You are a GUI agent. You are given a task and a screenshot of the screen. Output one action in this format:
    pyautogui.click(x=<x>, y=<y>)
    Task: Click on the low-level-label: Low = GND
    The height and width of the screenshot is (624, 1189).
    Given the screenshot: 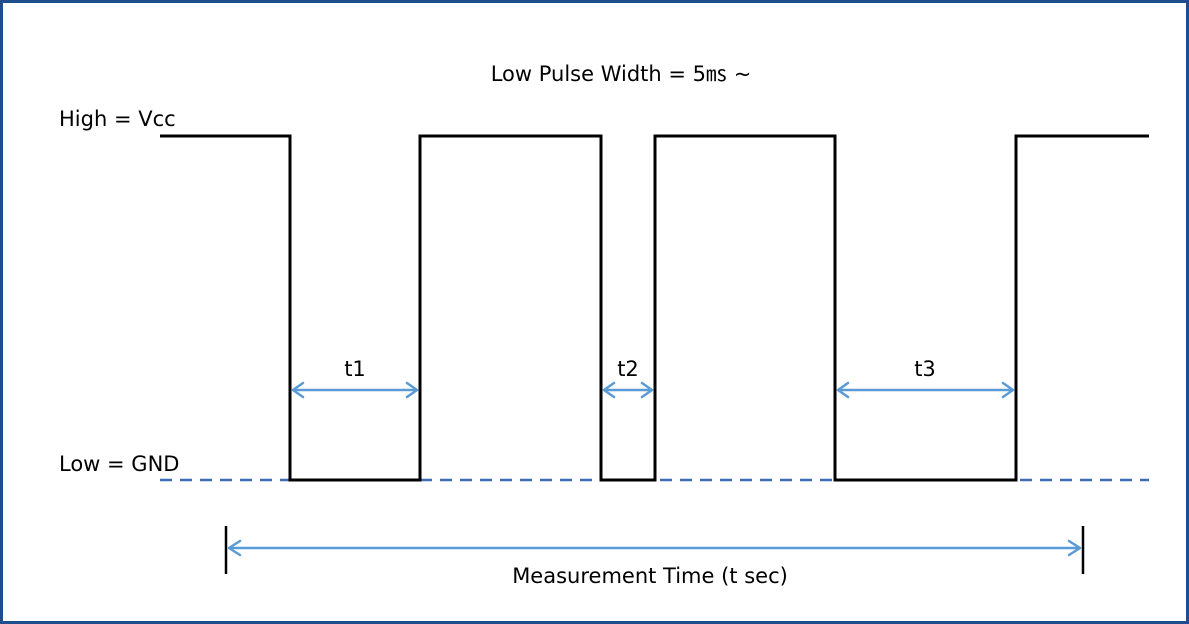 What is the action you would take?
    pyautogui.click(x=119, y=464)
    